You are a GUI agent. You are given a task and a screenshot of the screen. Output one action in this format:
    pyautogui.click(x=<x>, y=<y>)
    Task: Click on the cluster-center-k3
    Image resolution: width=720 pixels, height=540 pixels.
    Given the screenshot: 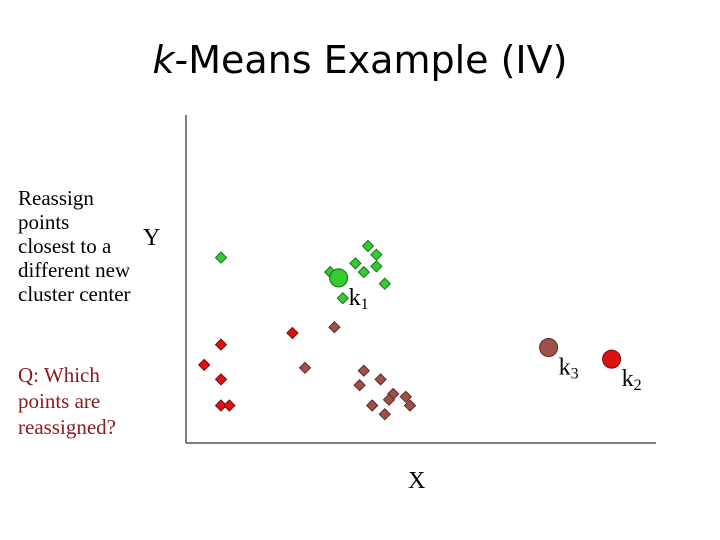 What is the action you would take?
    pyautogui.click(x=549, y=347)
    